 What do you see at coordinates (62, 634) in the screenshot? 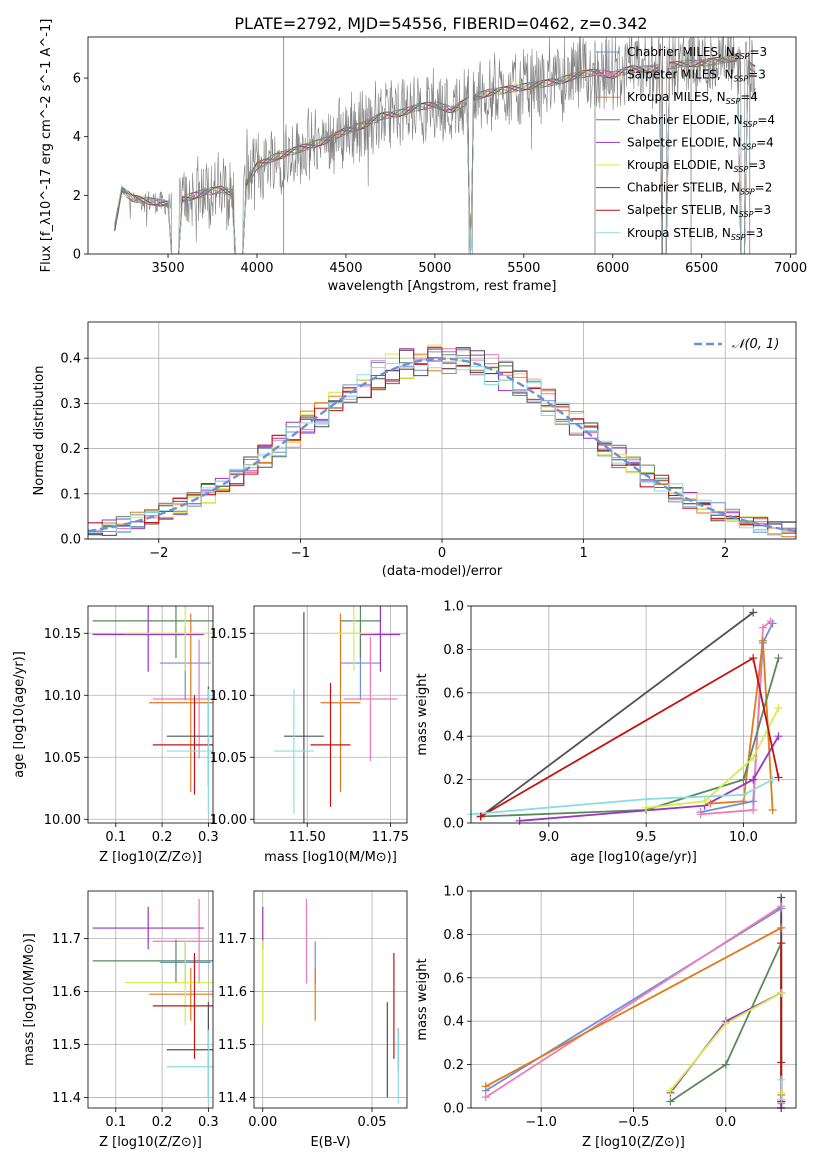
I see `y-tick-label: 10.15` at bounding box center [62, 634].